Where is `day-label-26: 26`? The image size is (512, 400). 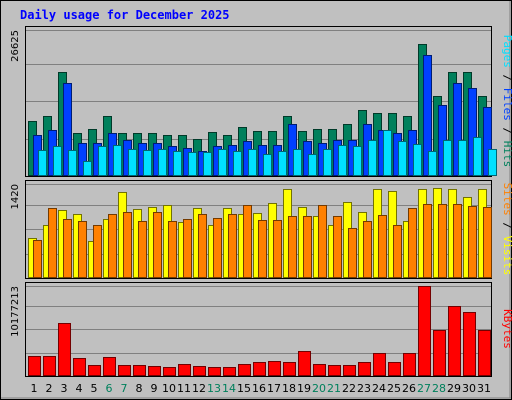 day-label-26: 26 is located at coordinates (409, 388).